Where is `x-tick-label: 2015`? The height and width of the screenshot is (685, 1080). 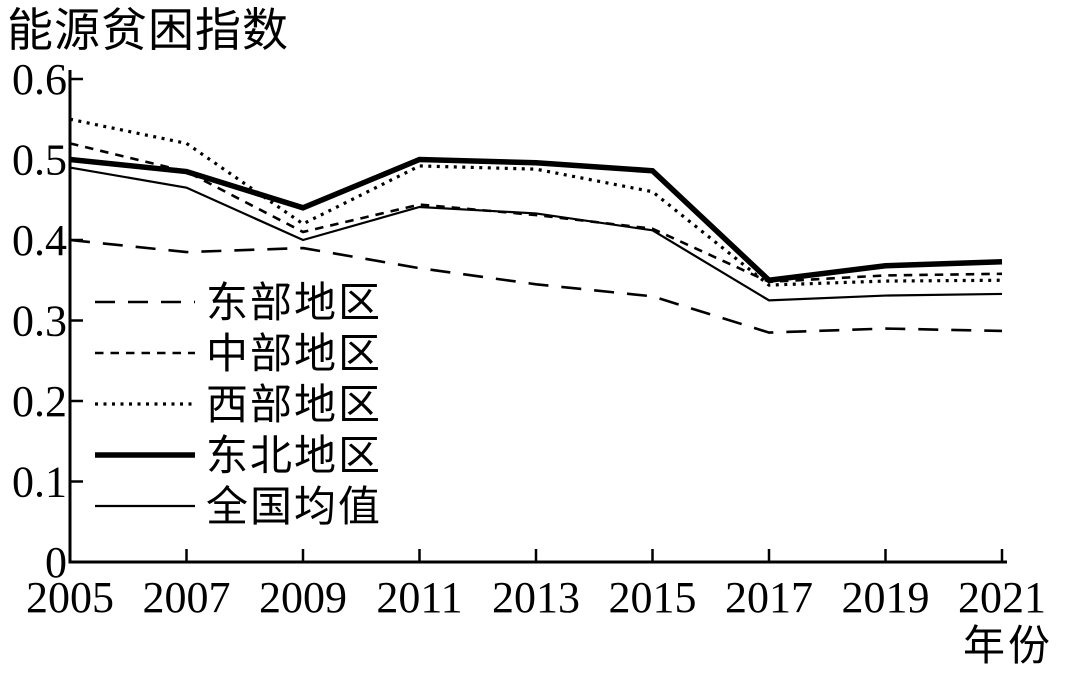
x-tick-label: 2015 is located at coordinates (653, 597).